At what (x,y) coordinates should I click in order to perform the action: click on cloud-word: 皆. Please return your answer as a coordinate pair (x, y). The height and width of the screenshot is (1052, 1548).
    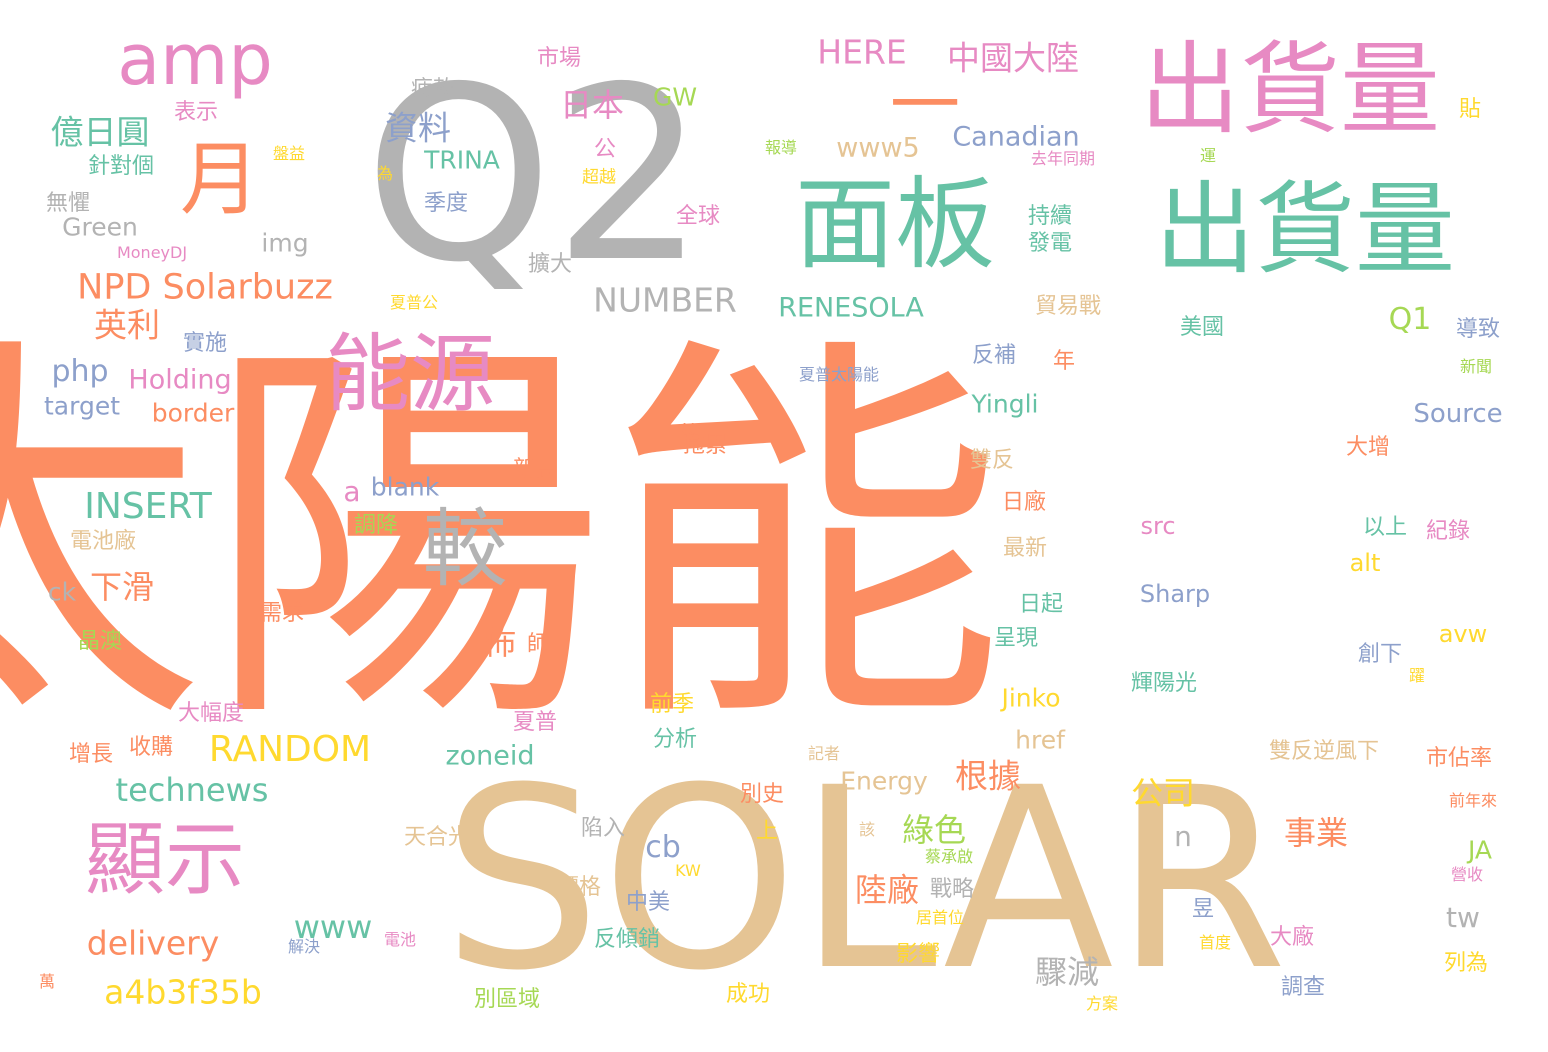
    Looking at the image, I should click on (691, 435).